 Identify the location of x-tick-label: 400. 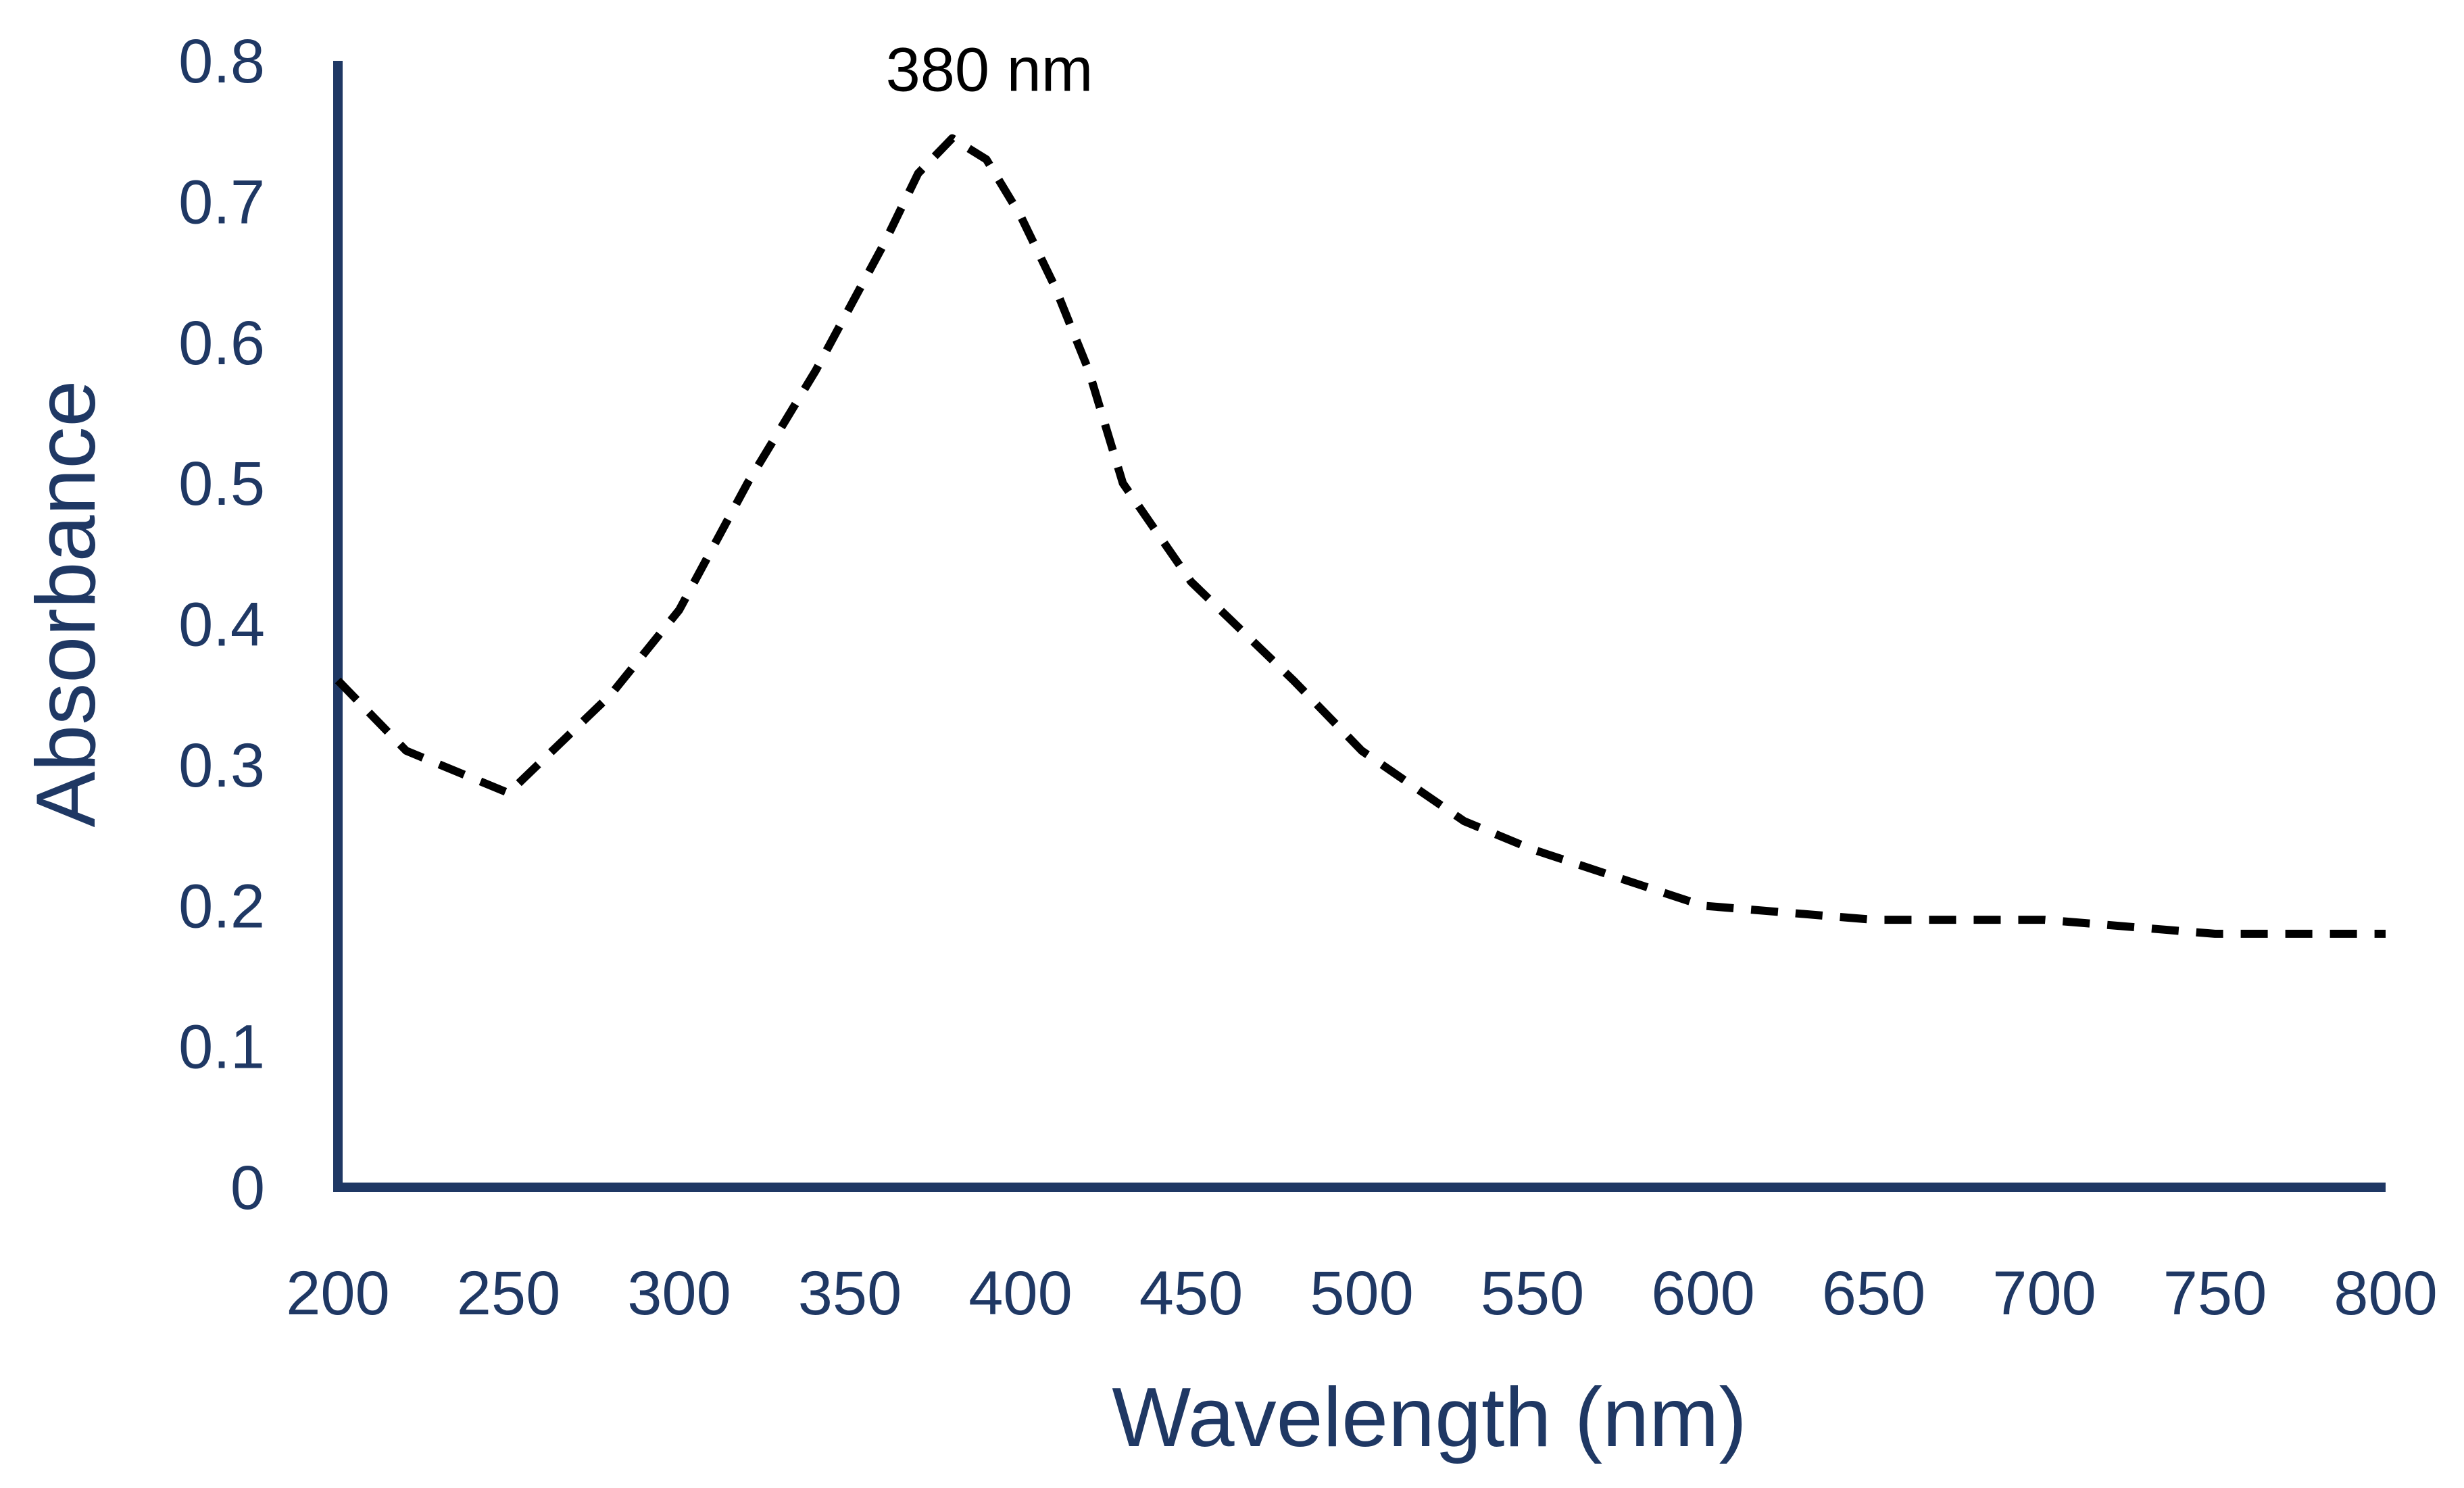
(1020, 1293).